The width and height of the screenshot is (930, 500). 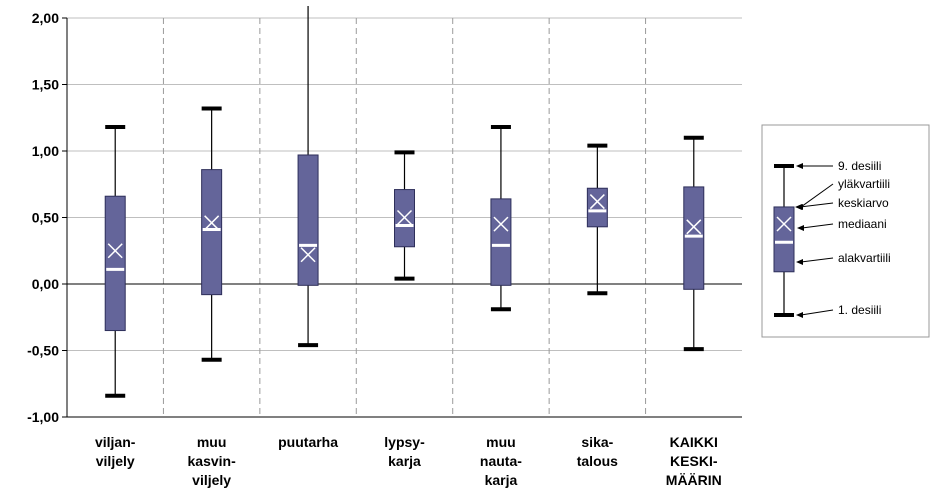 I want to click on legend-label: 1. desiili, so click(x=859, y=310).